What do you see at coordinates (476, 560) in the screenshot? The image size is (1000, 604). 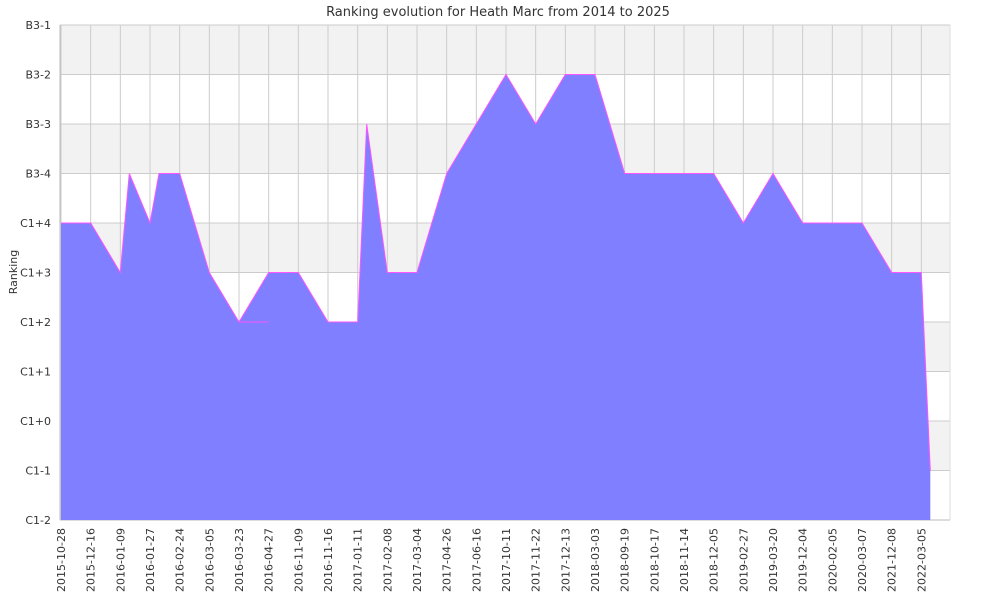 I see `x-tick-label: 2017-06-16` at bounding box center [476, 560].